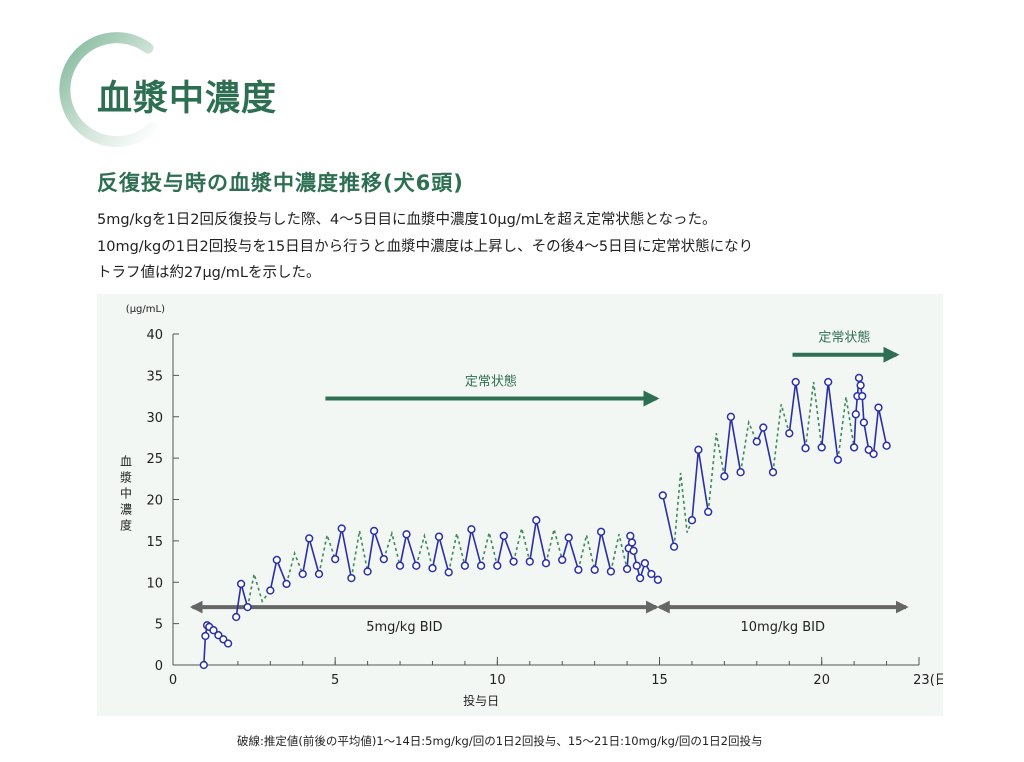  What do you see at coordinates (491, 382) in the screenshot?
I see `steady-state-arrow-1-label: 定常状態` at bounding box center [491, 382].